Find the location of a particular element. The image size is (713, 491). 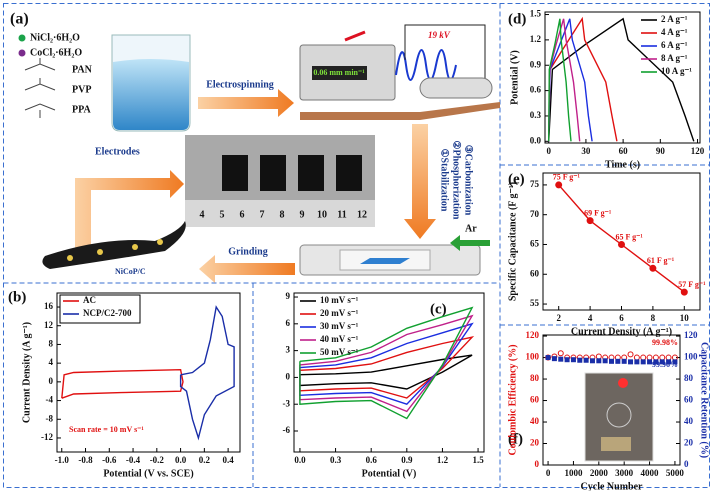

wire is located at coordinates (445, 52).